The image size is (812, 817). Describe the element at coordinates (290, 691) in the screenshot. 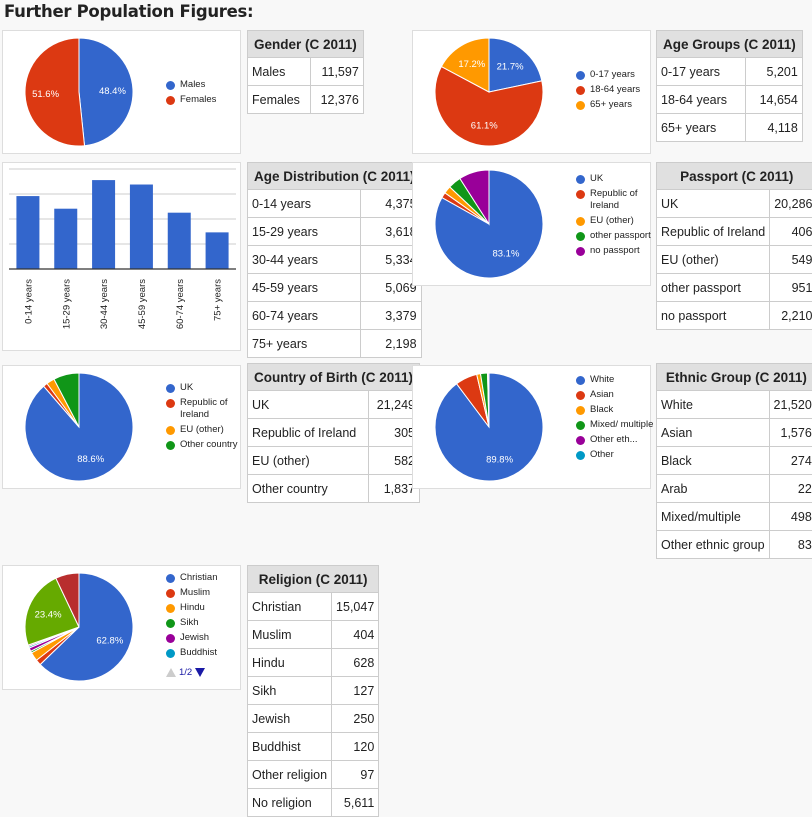

I see `row-label: Sikh` at that location.